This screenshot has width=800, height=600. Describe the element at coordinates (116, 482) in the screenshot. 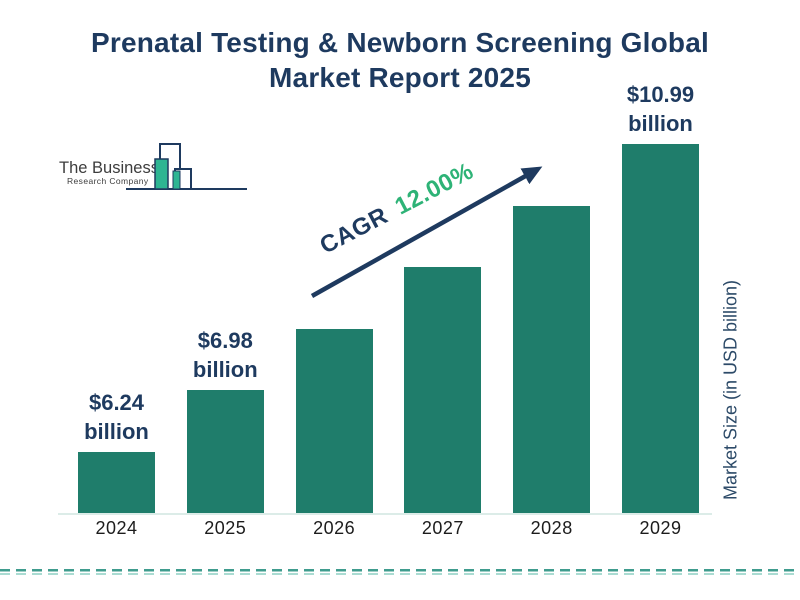

I see `bar-2024` at that location.